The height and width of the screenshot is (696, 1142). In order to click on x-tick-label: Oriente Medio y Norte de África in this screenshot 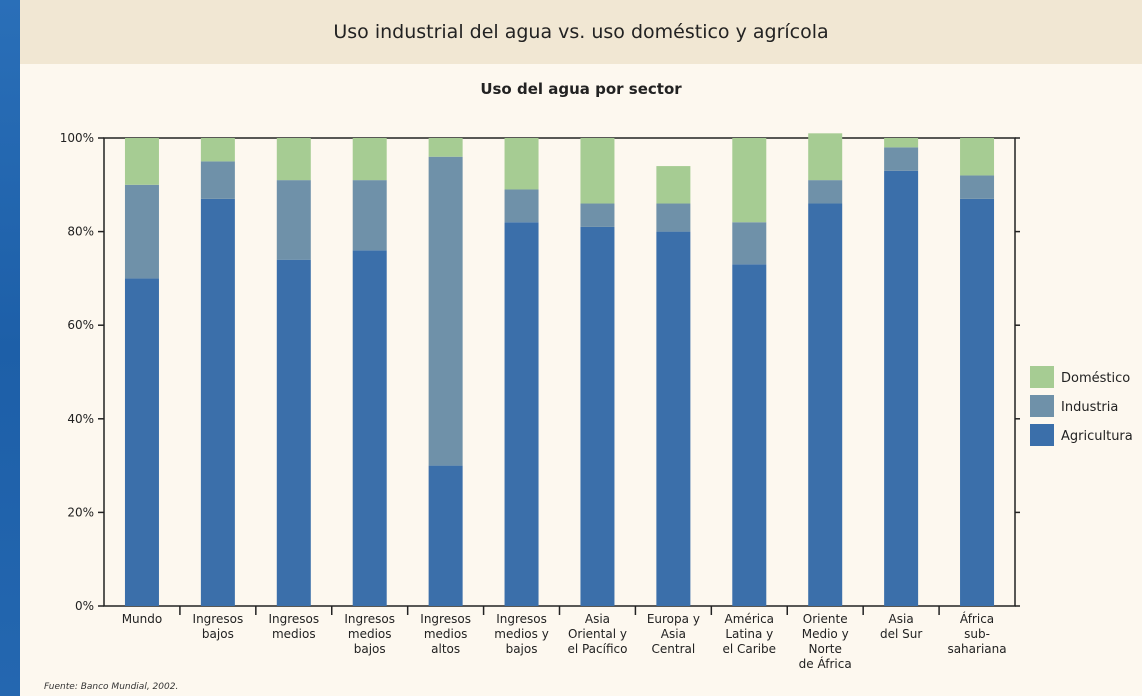, I will do `click(825, 641)`.